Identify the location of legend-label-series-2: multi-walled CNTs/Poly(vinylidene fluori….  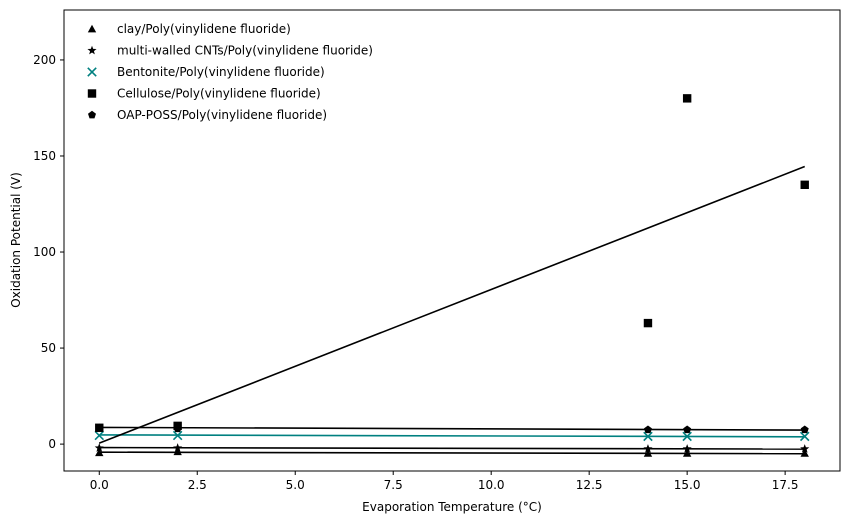
(245, 51).